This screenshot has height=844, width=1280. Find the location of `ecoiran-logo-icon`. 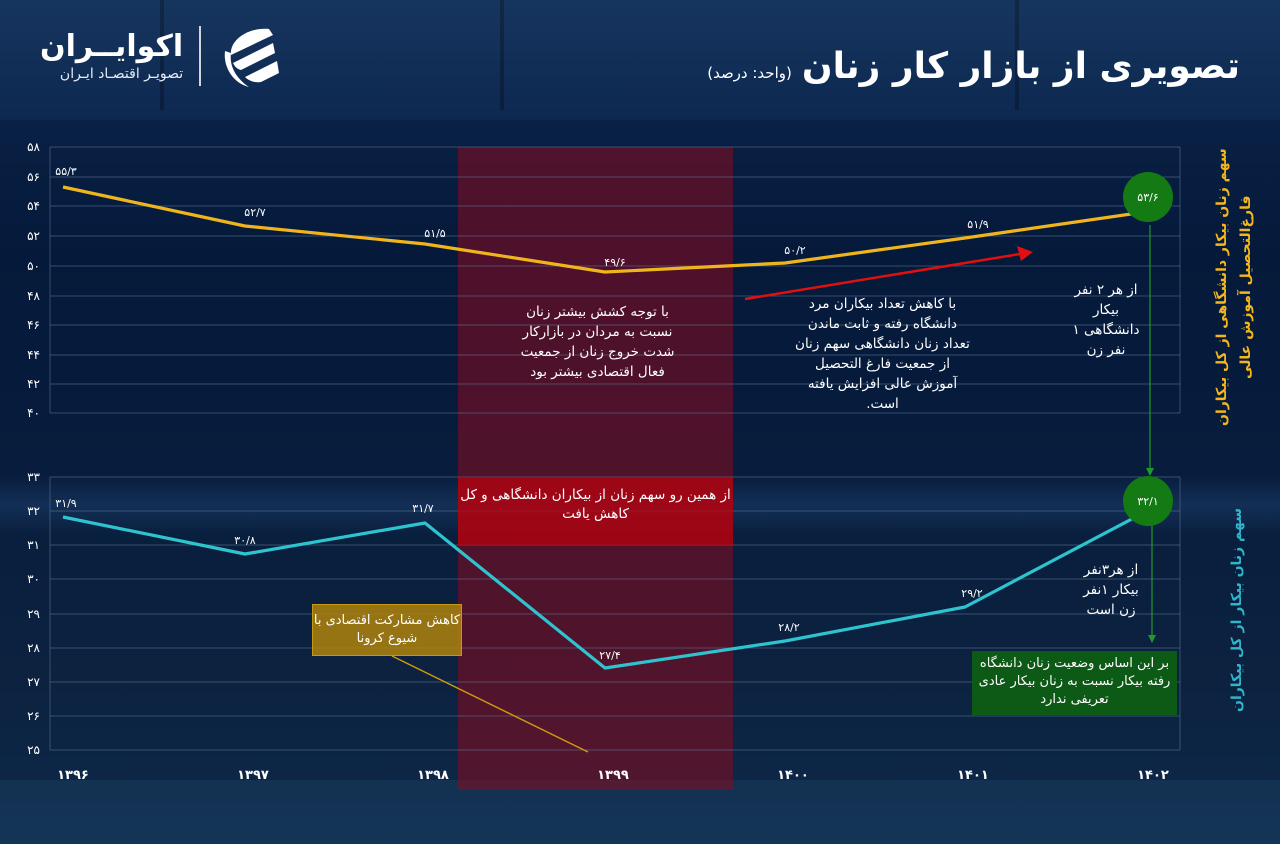

ecoiran-logo-icon is located at coordinates (251, 57).